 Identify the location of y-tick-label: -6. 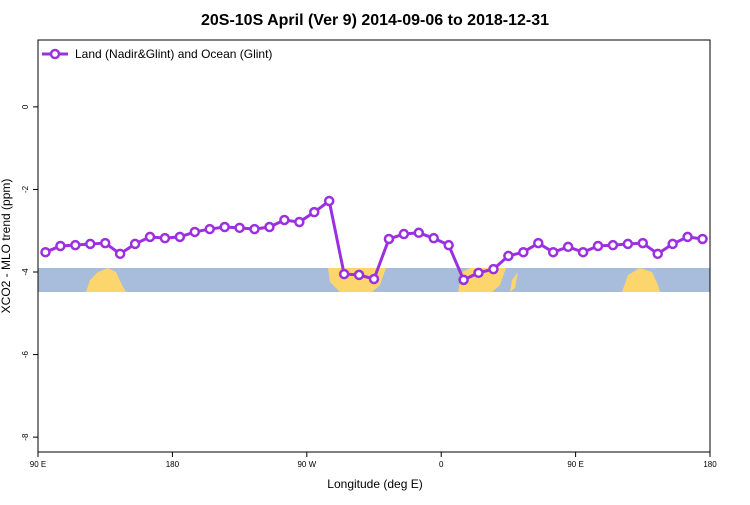
(25, 354).